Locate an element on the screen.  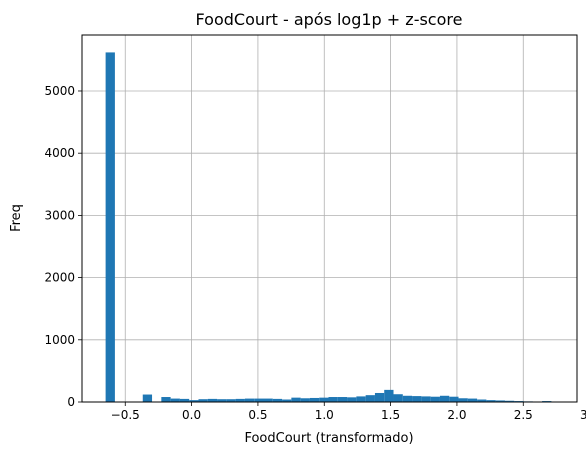
y-tick-label: 1000 is located at coordinates (59, 340).